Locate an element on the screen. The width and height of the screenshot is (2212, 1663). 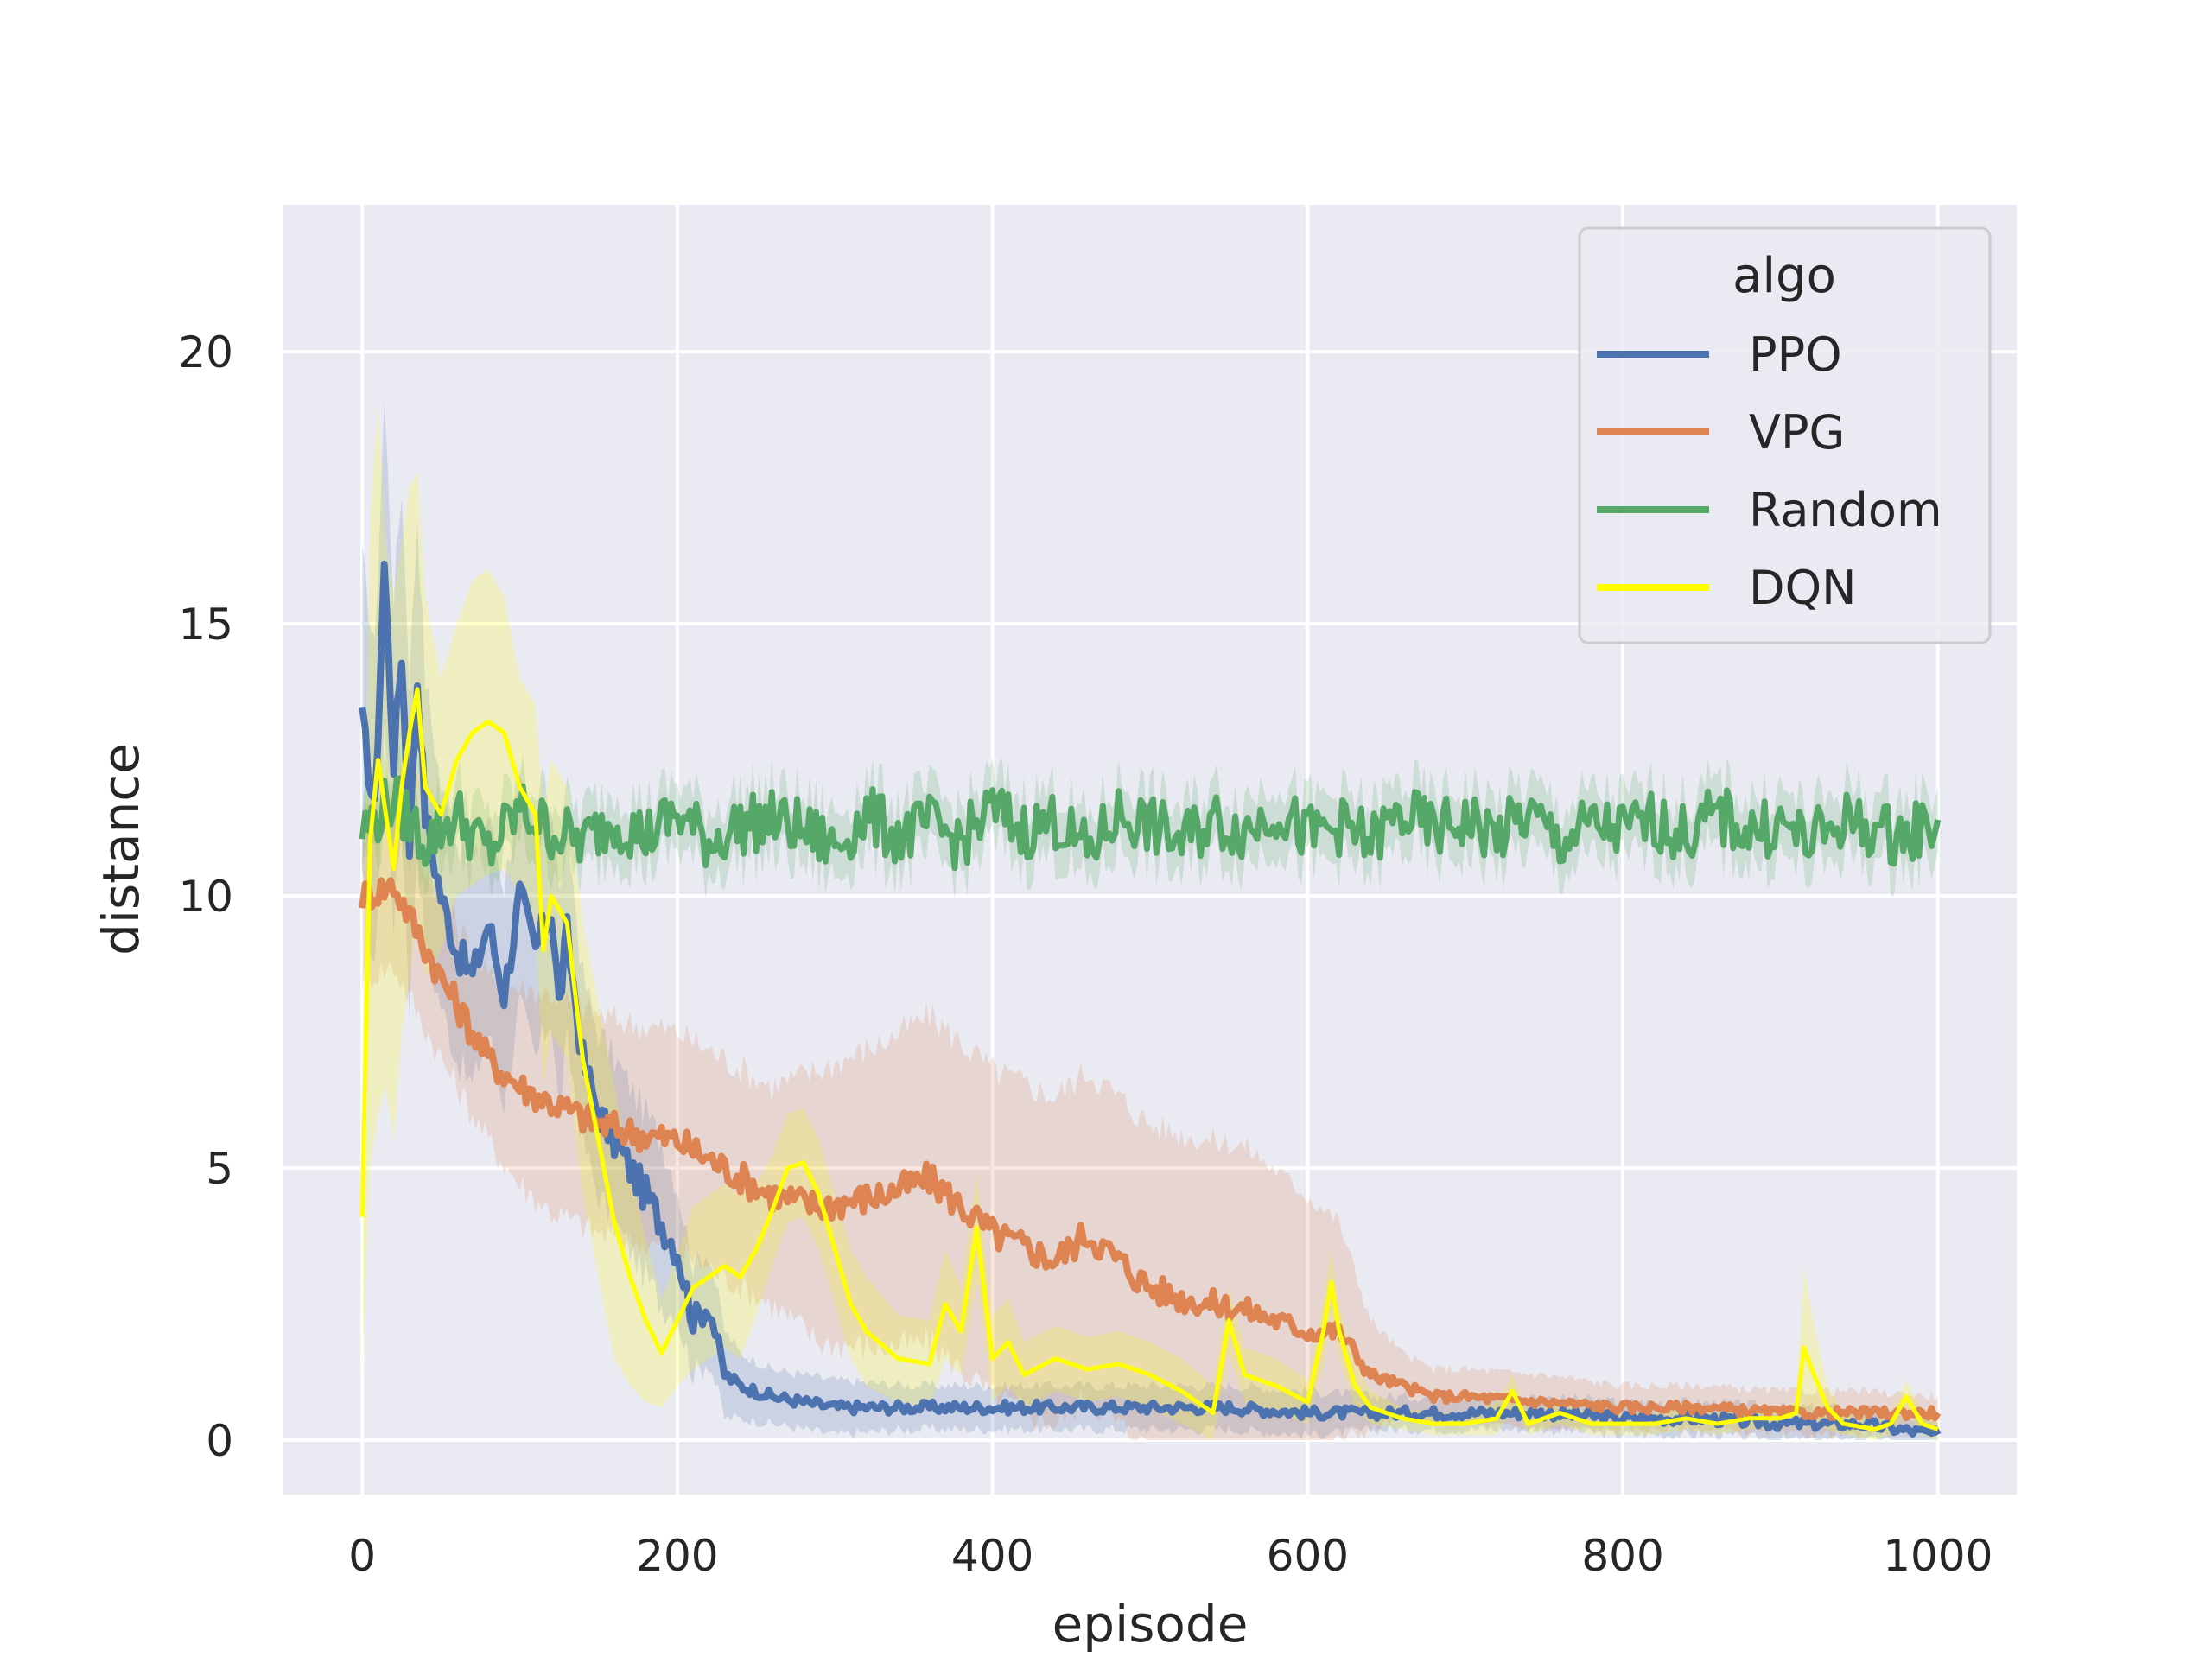
legend-box is located at coordinates (1785, 435).